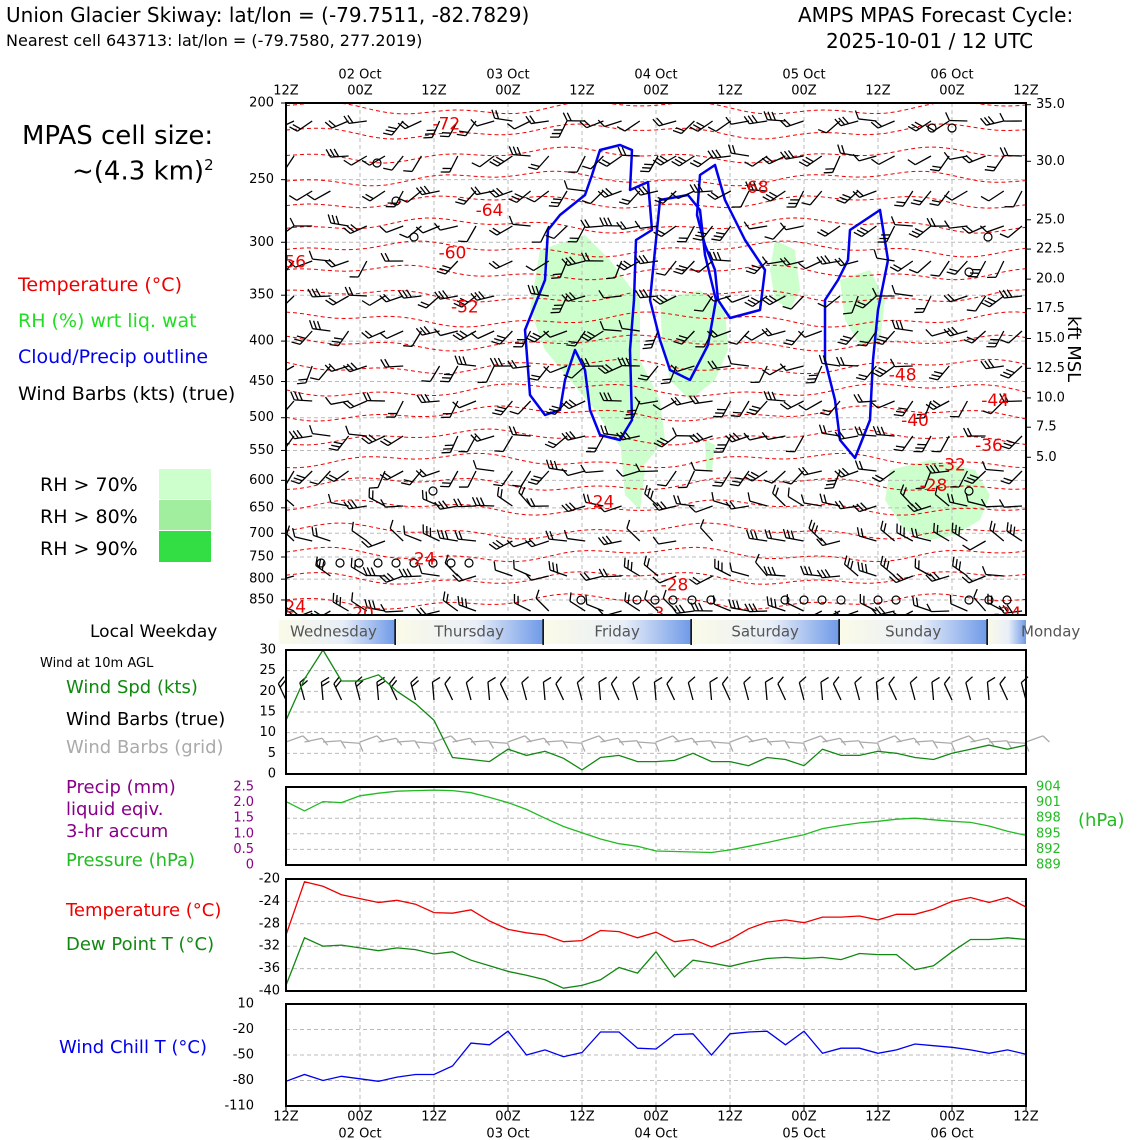 The height and width of the screenshot is (1140, 1140). What do you see at coordinates (132, 687) in the screenshot?
I see `legend-wind-speed: Wind Spd (kts)` at bounding box center [132, 687].